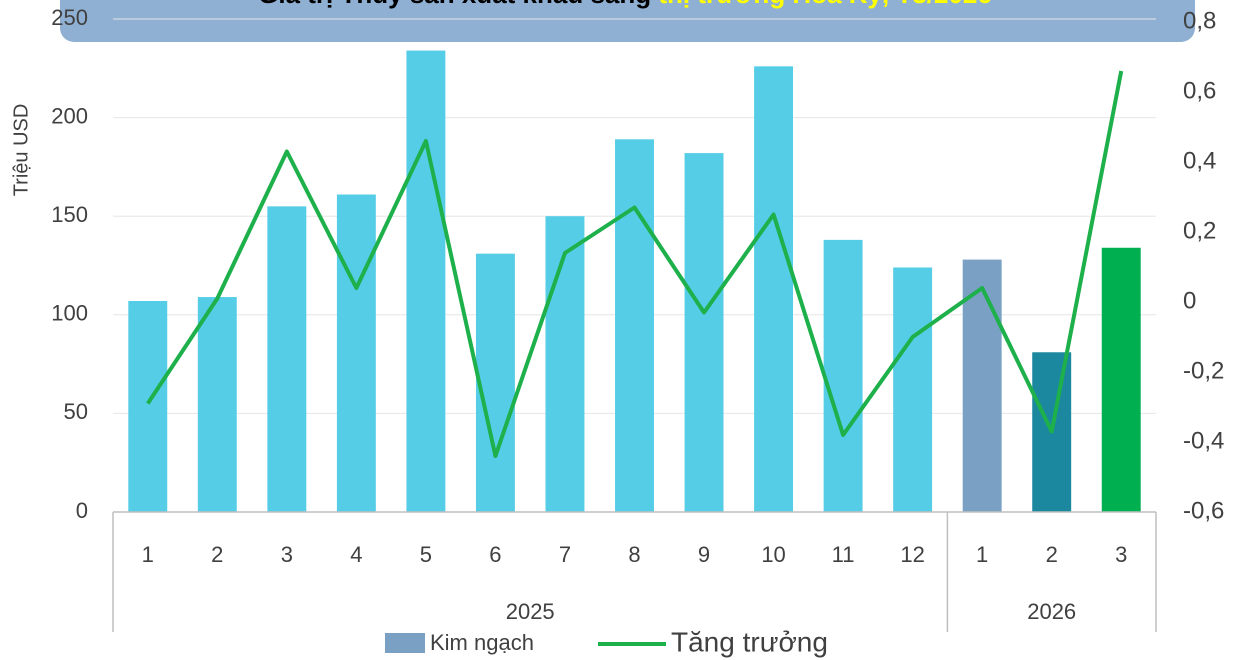  I want to click on title-banner, so click(627, 21).